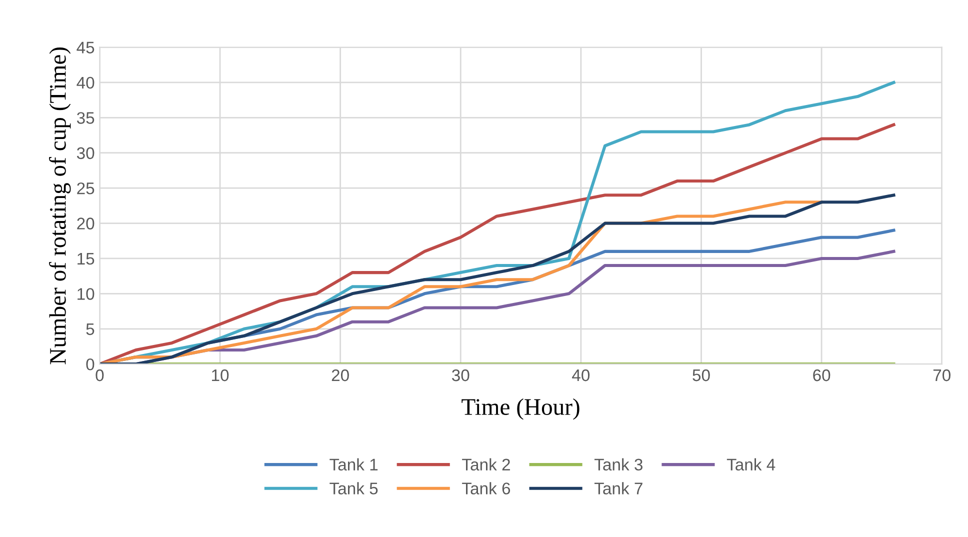  What do you see at coordinates (701, 375) in the screenshot?
I see `x-tick-label: 50` at bounding box center [701, 375].